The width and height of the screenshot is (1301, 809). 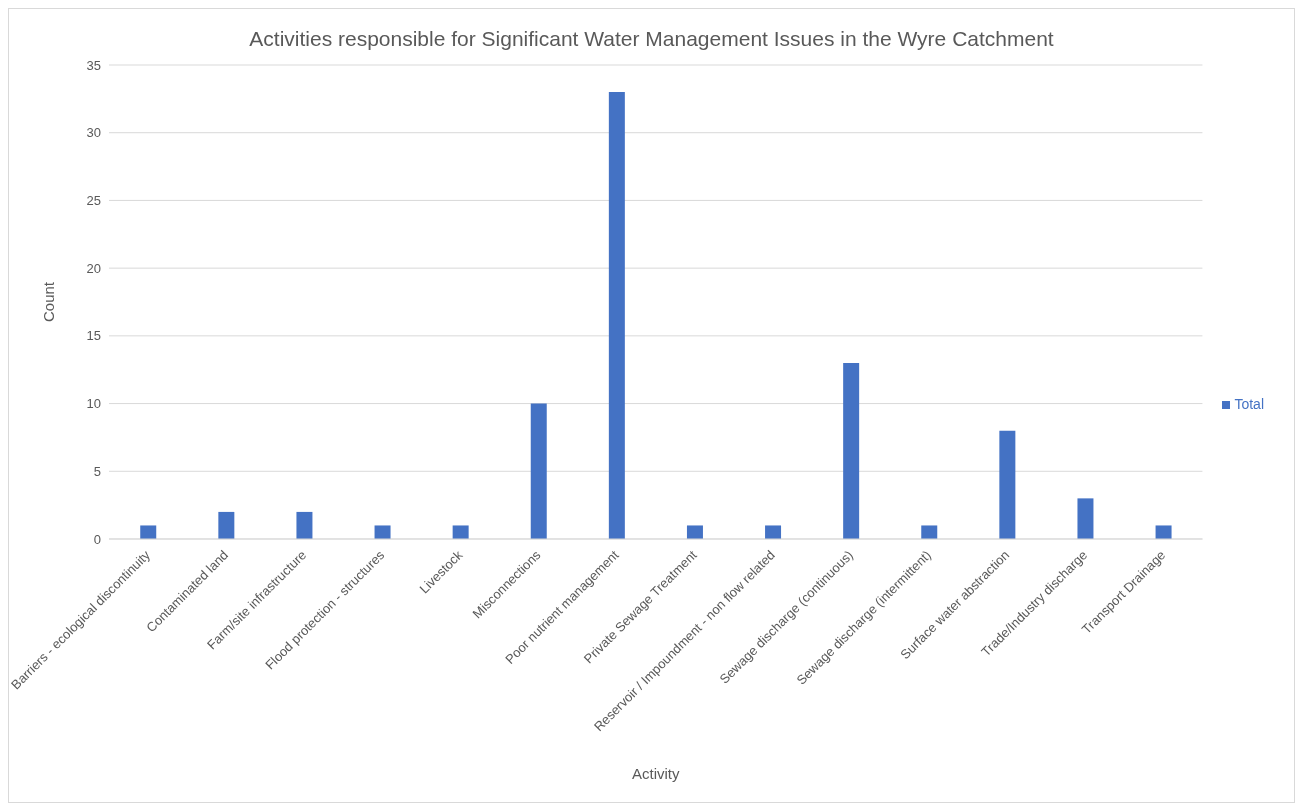 I want to click on chart-title: Activities responsible for Significant Water Management Issues in the Wyre Catchment, so click(x=651, y=39).